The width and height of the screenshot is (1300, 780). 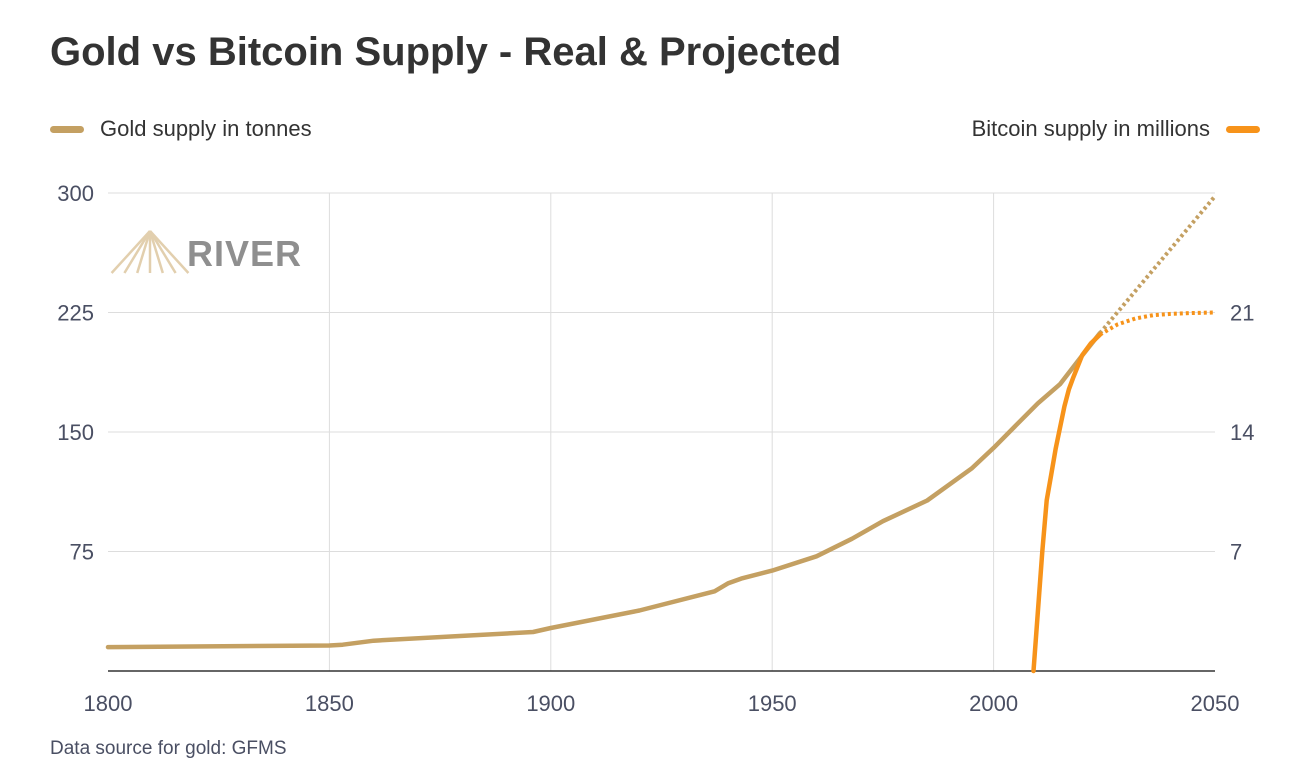 I want to click on y-tick-label: 225, so click(x=75, y=313).